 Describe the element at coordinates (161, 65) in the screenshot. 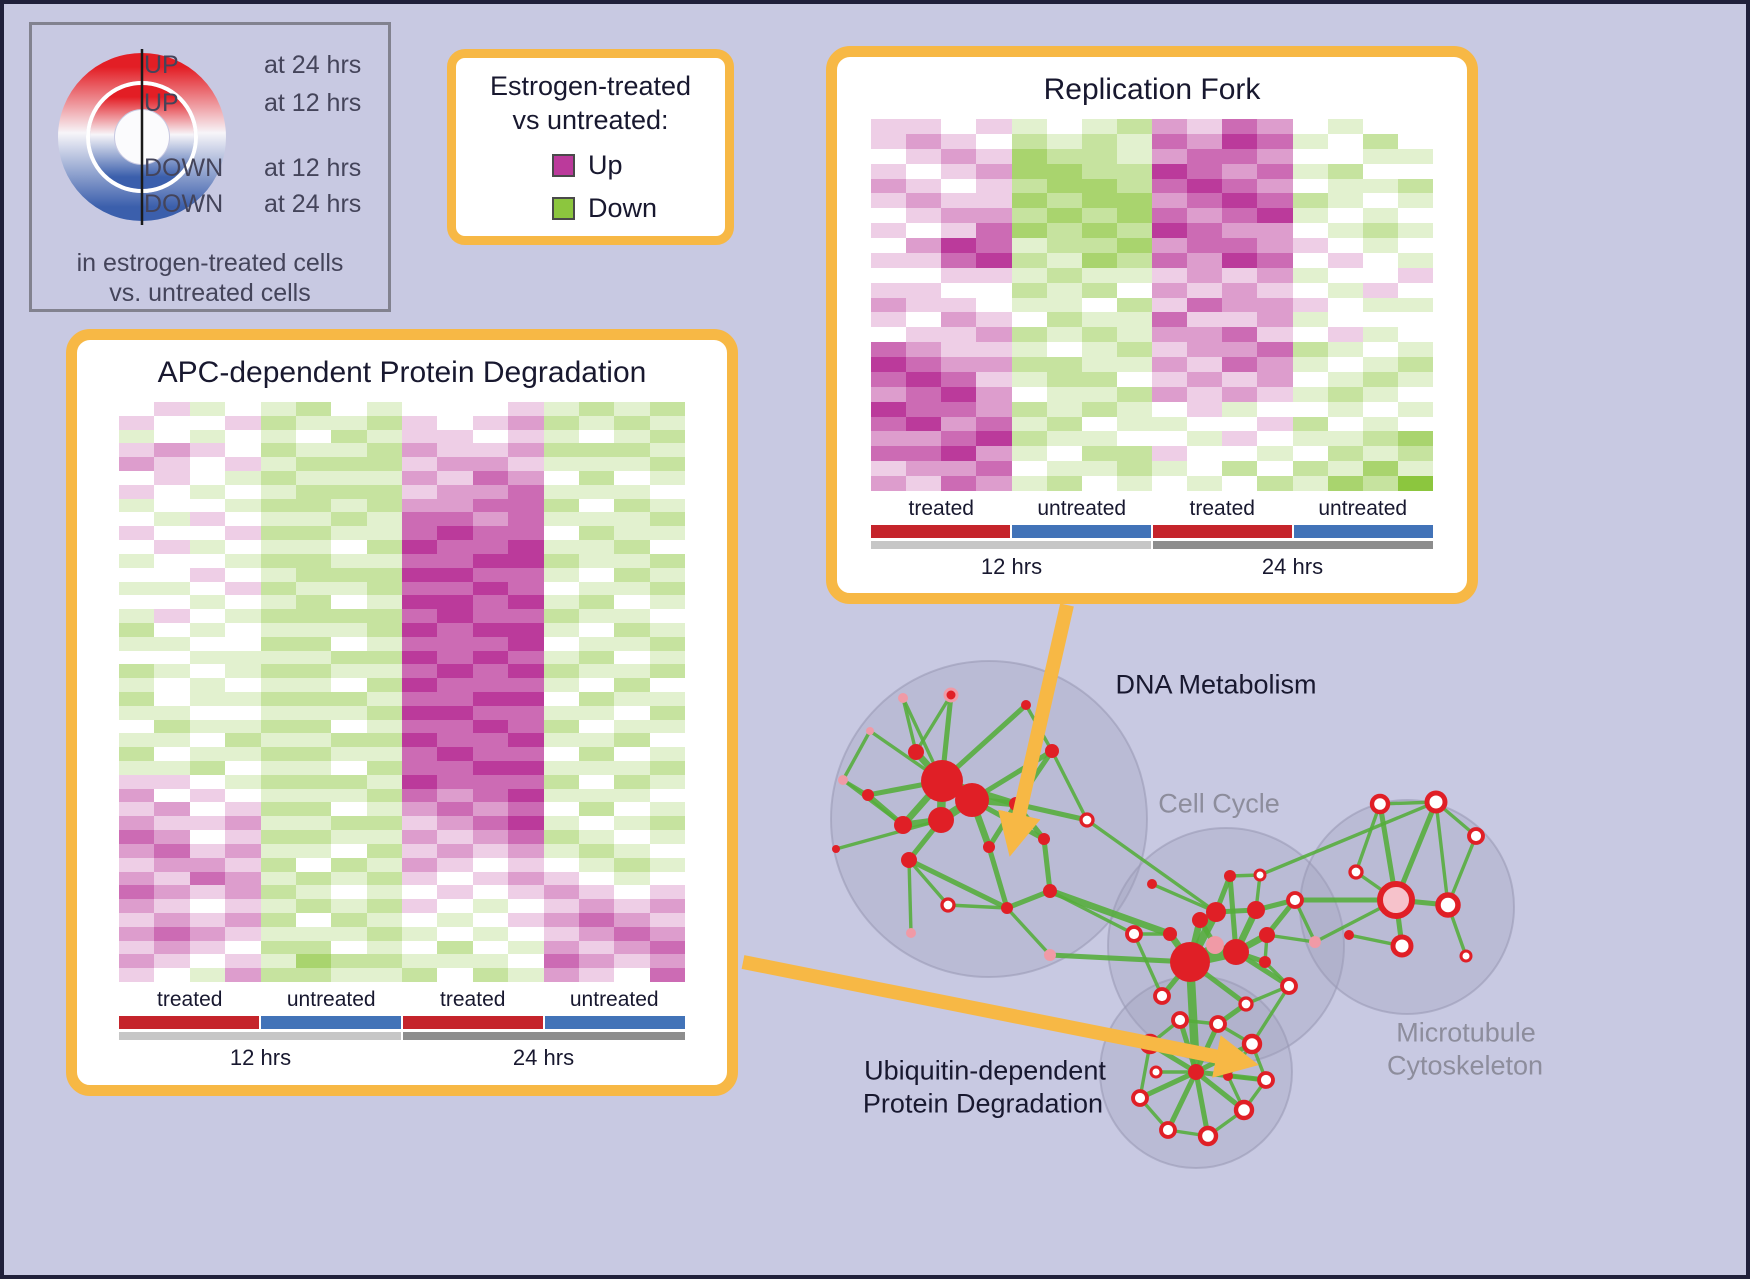

I see `legend-up-24-dir: UP` at that location.